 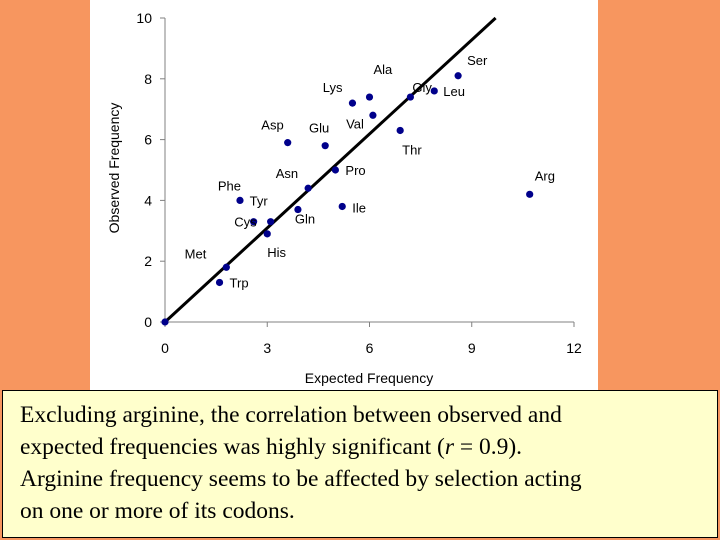 I want to click on point-label-ser: Ser, so click(x=477, y=60).